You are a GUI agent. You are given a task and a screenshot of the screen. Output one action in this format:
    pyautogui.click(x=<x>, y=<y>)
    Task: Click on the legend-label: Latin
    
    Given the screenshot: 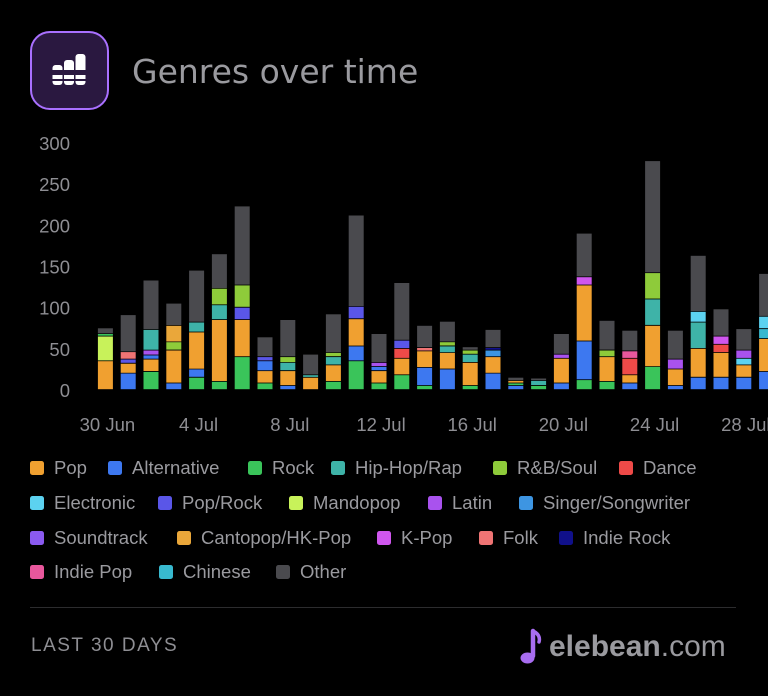 What is the action you would take?
    pyautogui.click(x=472, y=502)
    